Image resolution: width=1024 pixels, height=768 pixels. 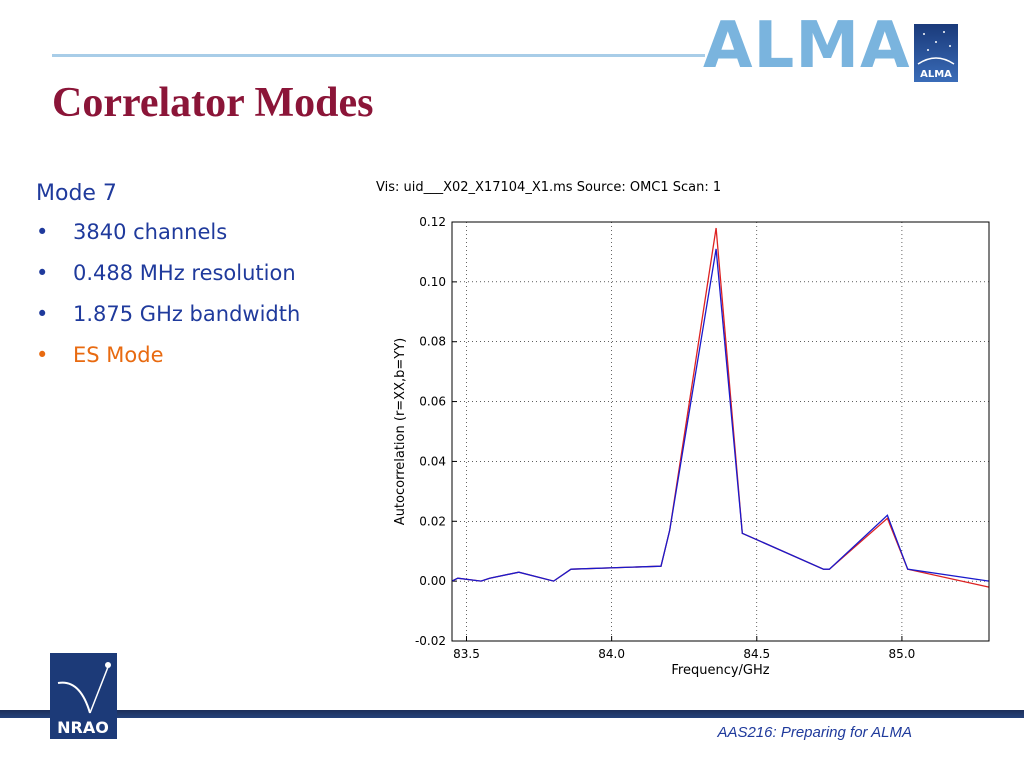 What do you see at coordinates (430, 641) in the screenshot?
I see `y-tick-label: -0.02` at bounding box center [430, 641].